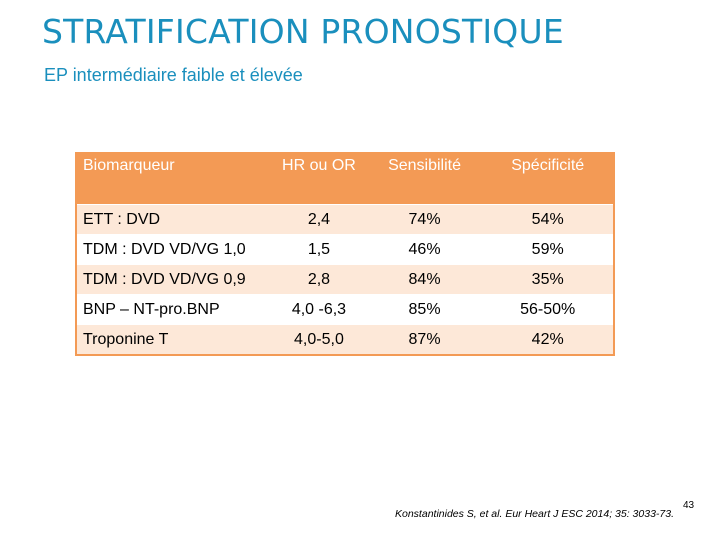  I want to click on cell-hr-or: 2,8, so click(319, 279).